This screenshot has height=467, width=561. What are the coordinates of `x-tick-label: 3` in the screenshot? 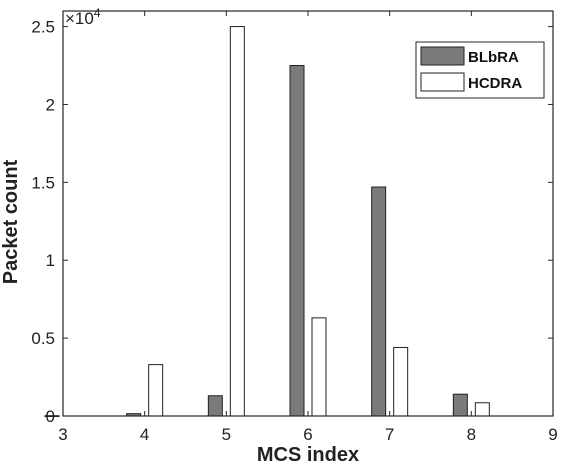 It's located at (62, 434).